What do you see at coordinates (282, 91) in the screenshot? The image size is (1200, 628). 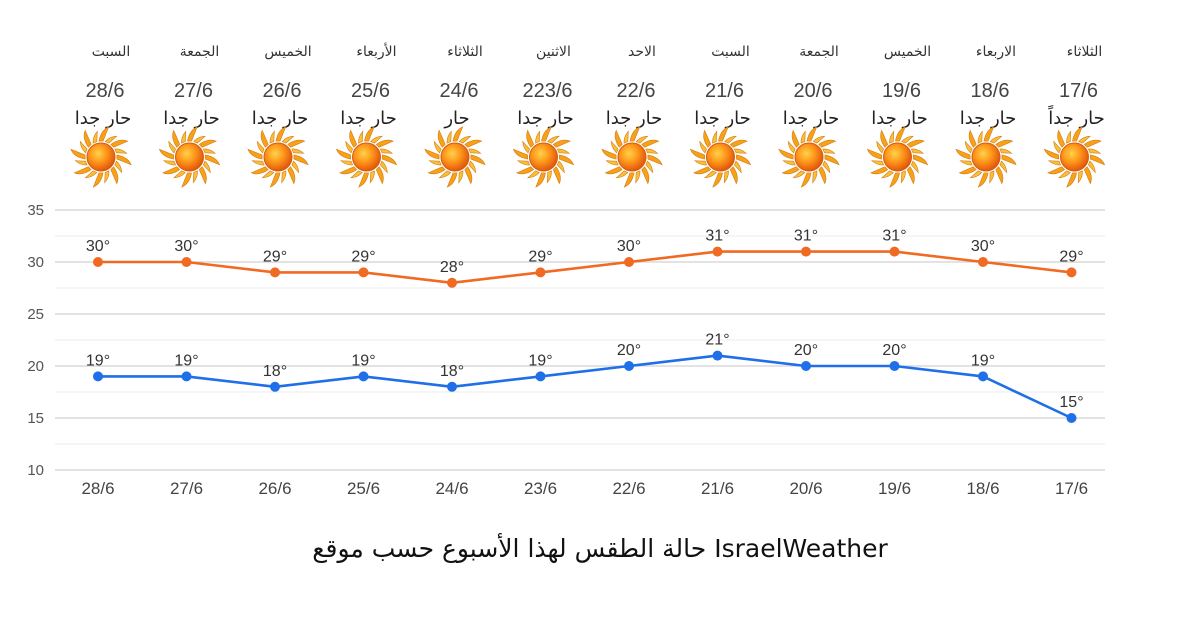 I see `day-date: 26/6` at bounding box center [282, 91].